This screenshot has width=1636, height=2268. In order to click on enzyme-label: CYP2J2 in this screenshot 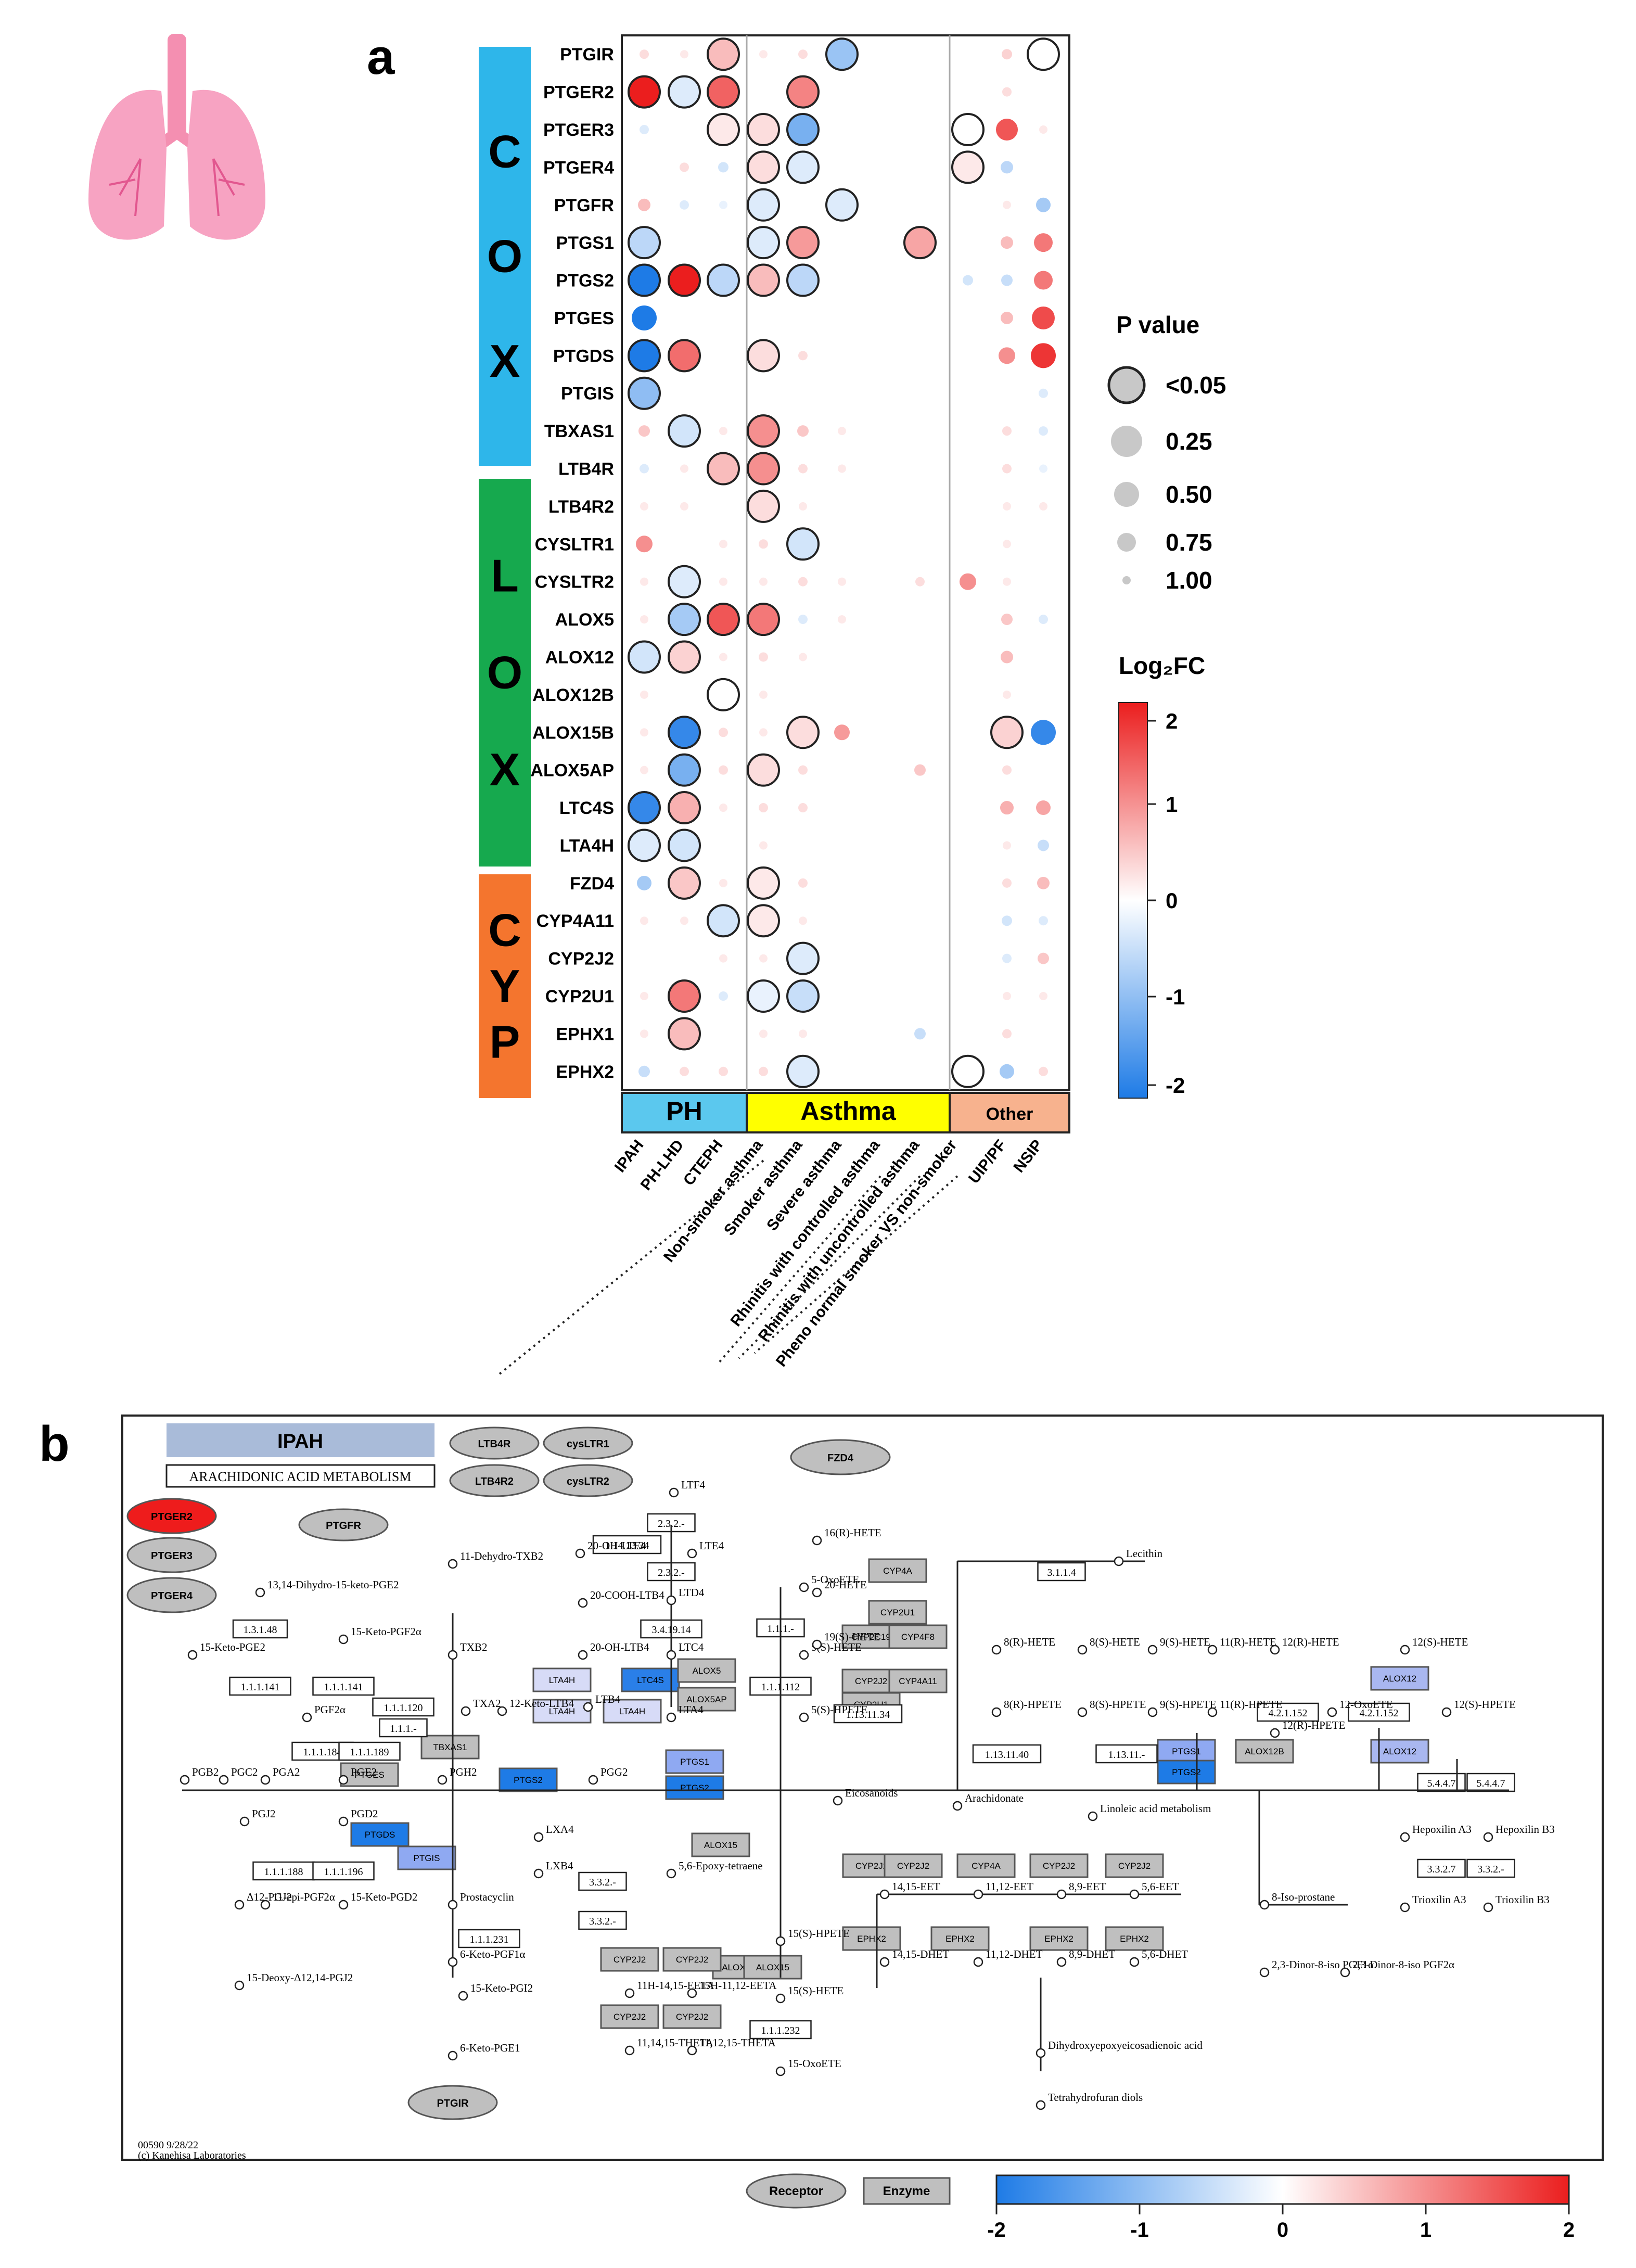, I will do `click(871, 1866)`.